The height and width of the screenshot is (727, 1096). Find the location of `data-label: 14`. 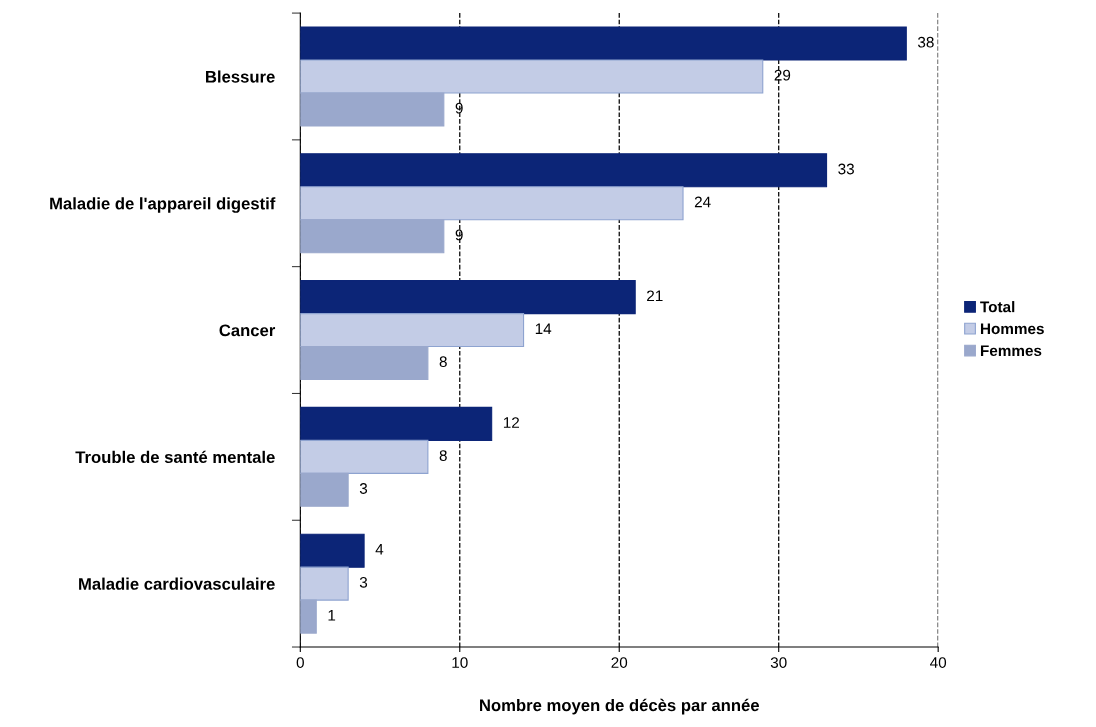

data-label: 14 is located at coordinates (543, 329).